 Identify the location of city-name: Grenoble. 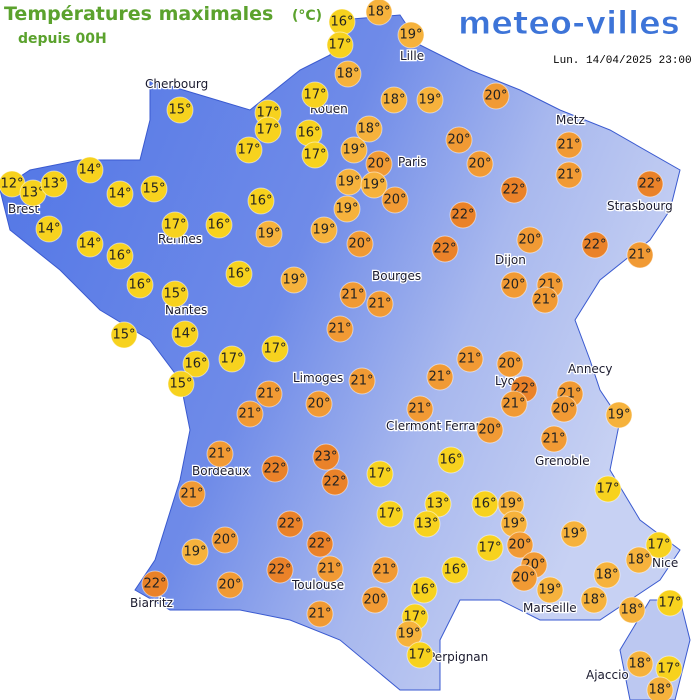
(562, 461).